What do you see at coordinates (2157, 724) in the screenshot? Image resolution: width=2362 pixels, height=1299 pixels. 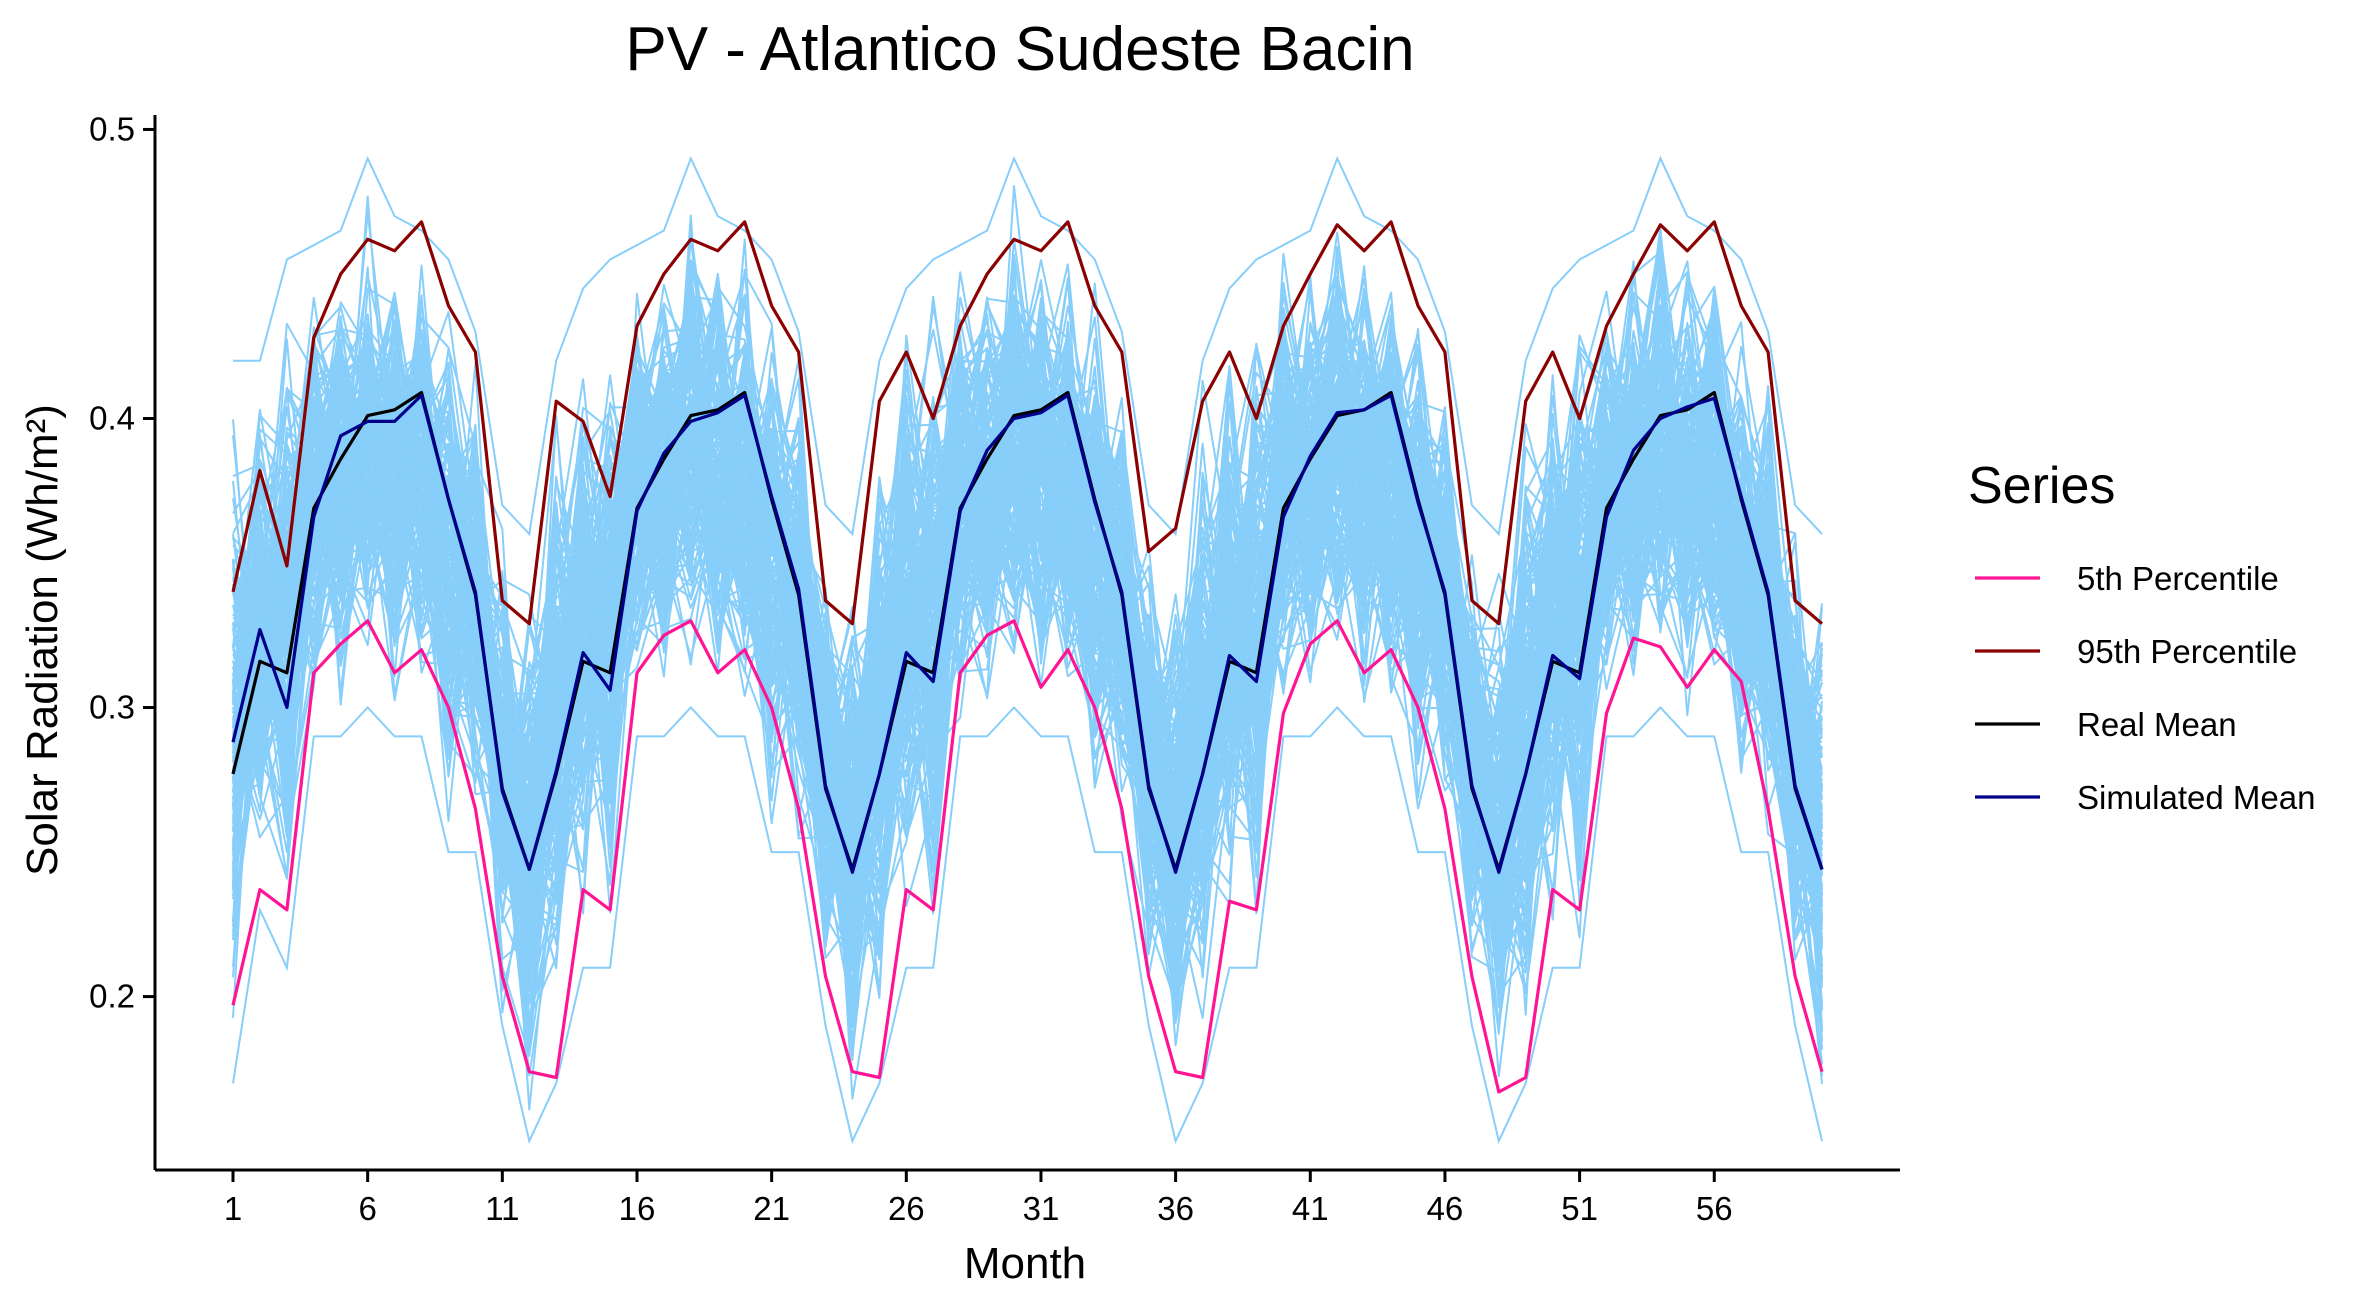 I see `legend-label: Real Mean` at bounding box center [2157, 724].